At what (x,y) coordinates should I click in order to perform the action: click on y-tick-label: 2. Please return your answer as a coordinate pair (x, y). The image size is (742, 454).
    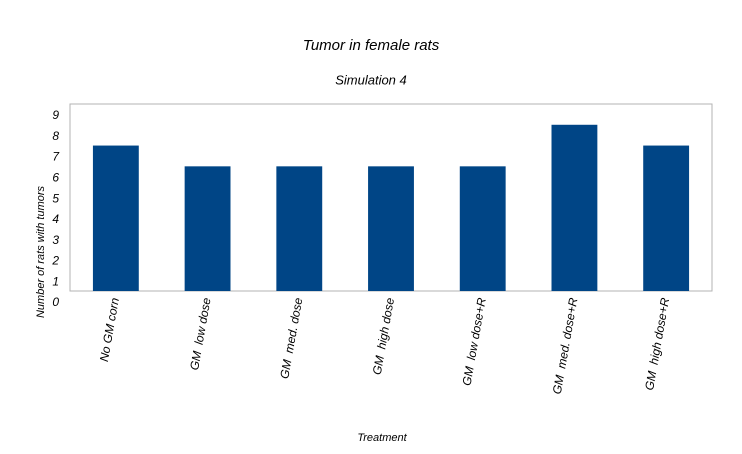
    Looking at the image, I should click on (55, 261).